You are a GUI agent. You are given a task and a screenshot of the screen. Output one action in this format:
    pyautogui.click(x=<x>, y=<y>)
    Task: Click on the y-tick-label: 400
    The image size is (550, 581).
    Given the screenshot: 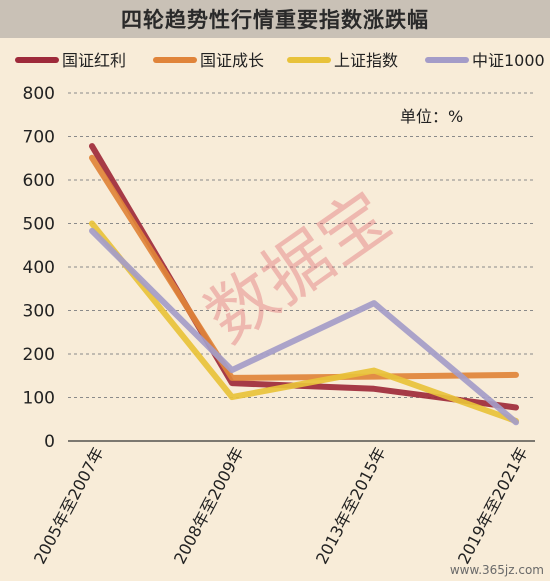 What is the action you would take?
    pyautogui.click(x=39, y=268)
    